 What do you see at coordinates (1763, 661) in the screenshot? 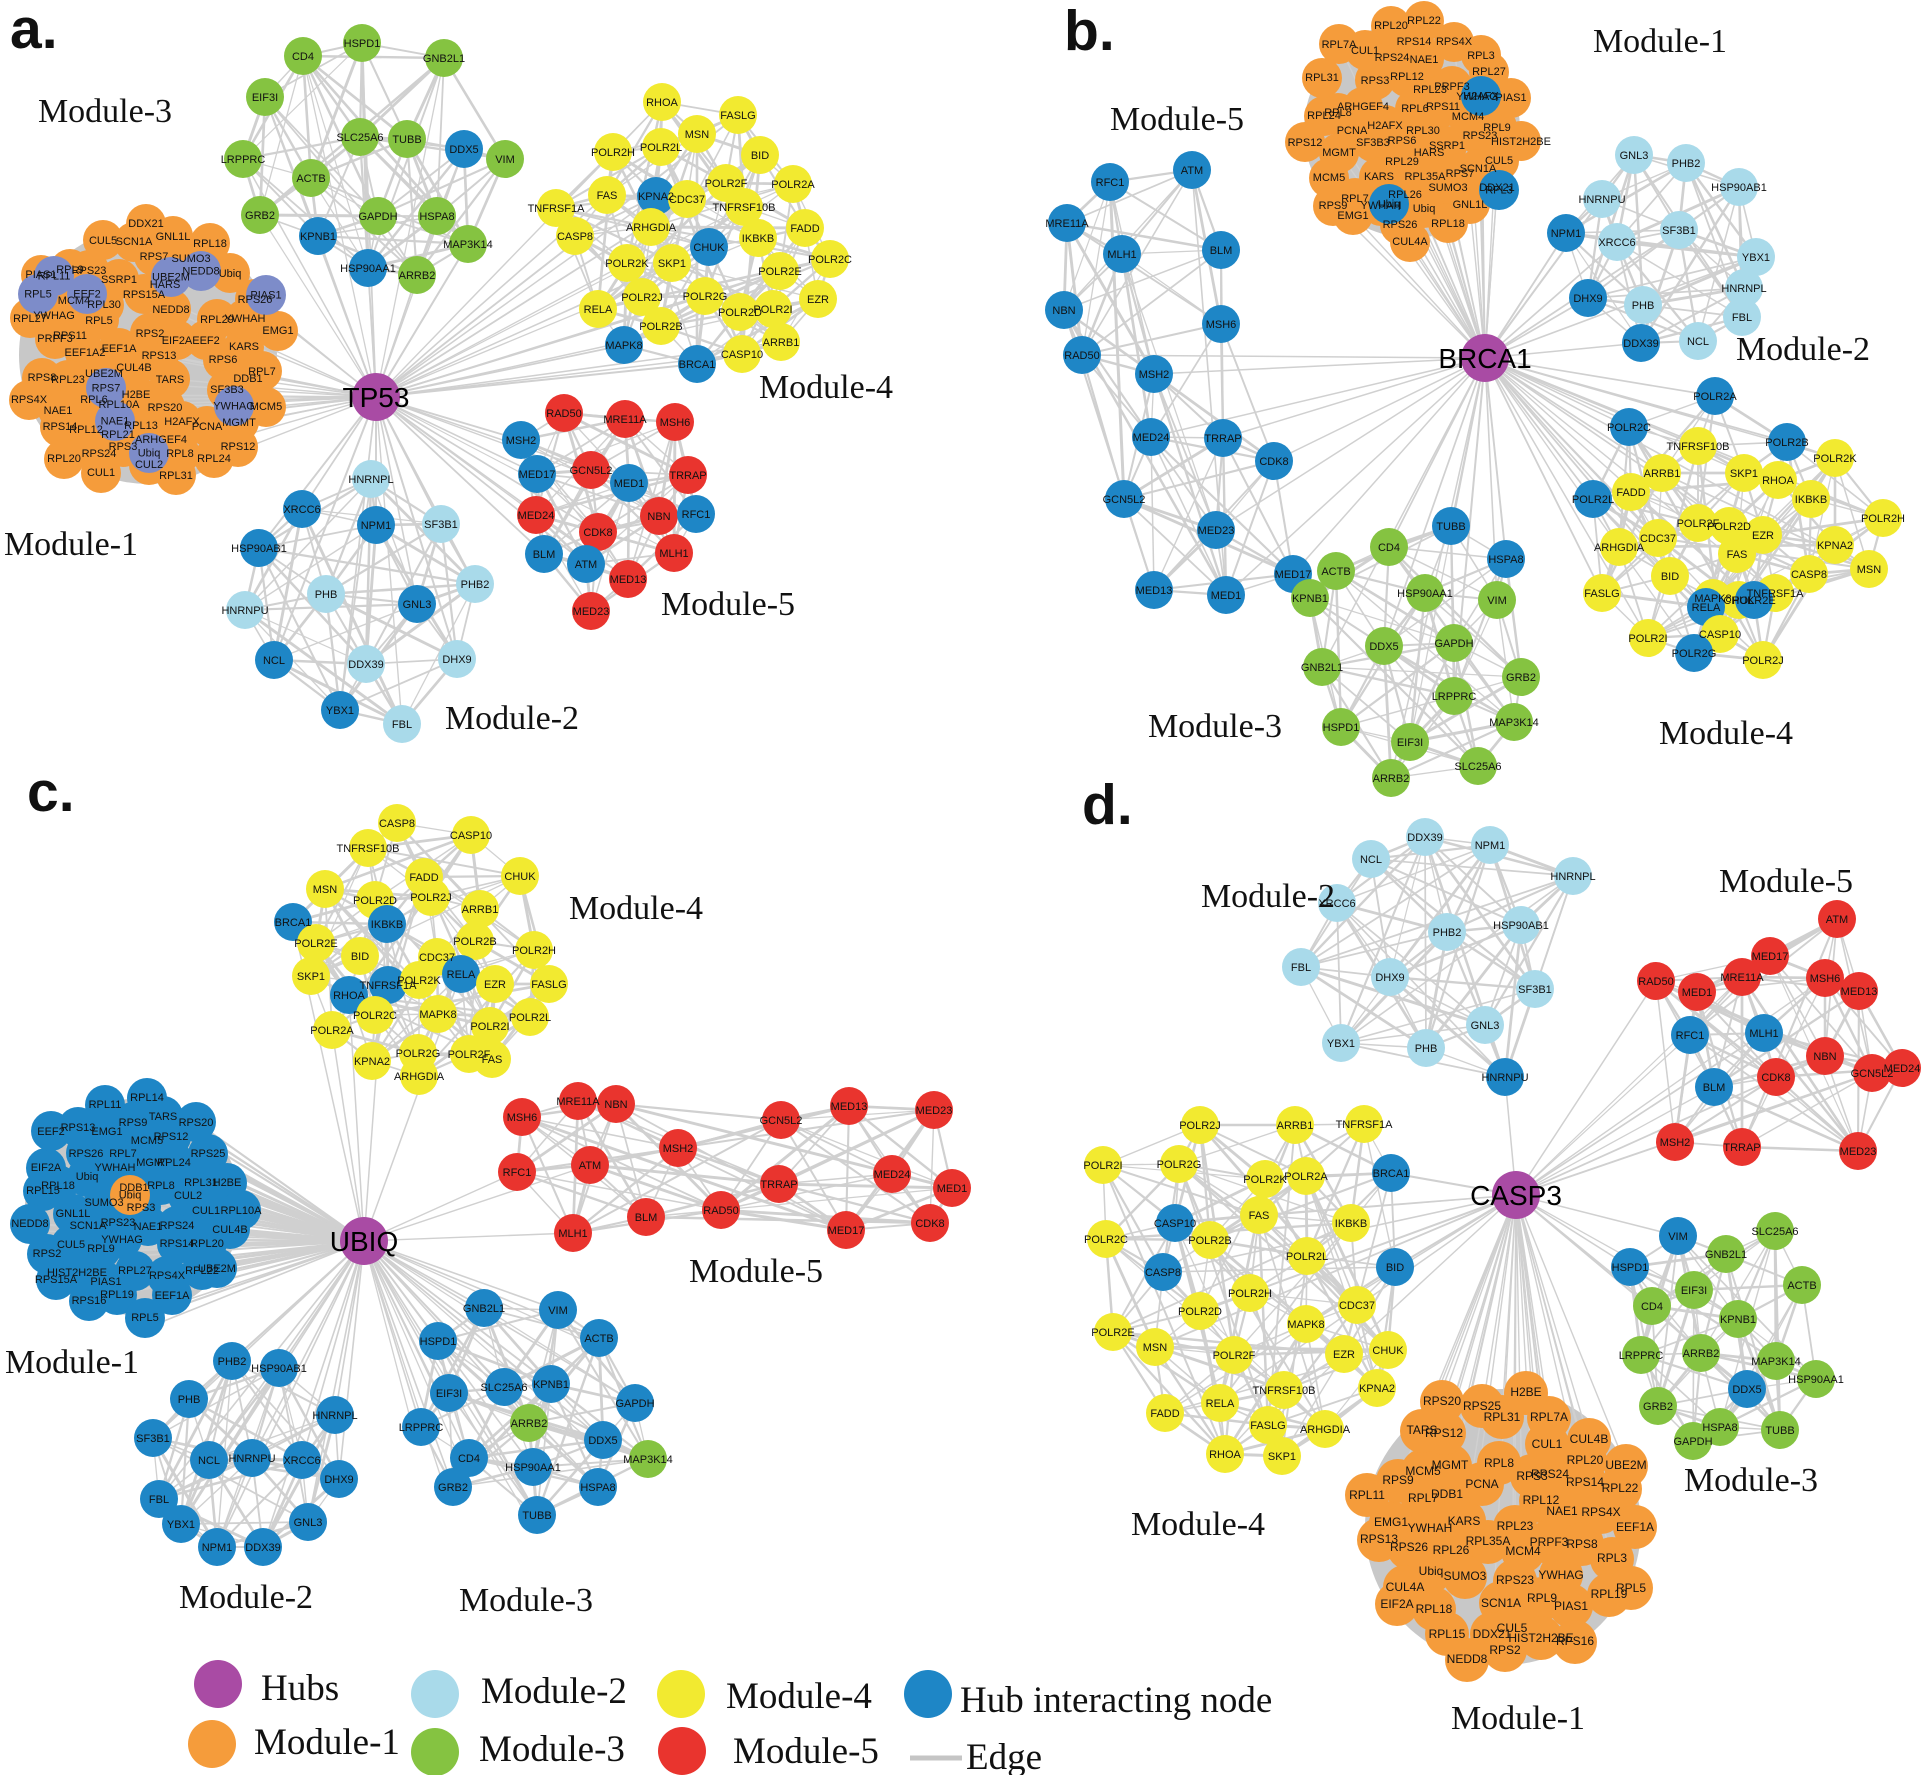
I see `svg-text: POLR2J` at bounding box center [1763, 661].